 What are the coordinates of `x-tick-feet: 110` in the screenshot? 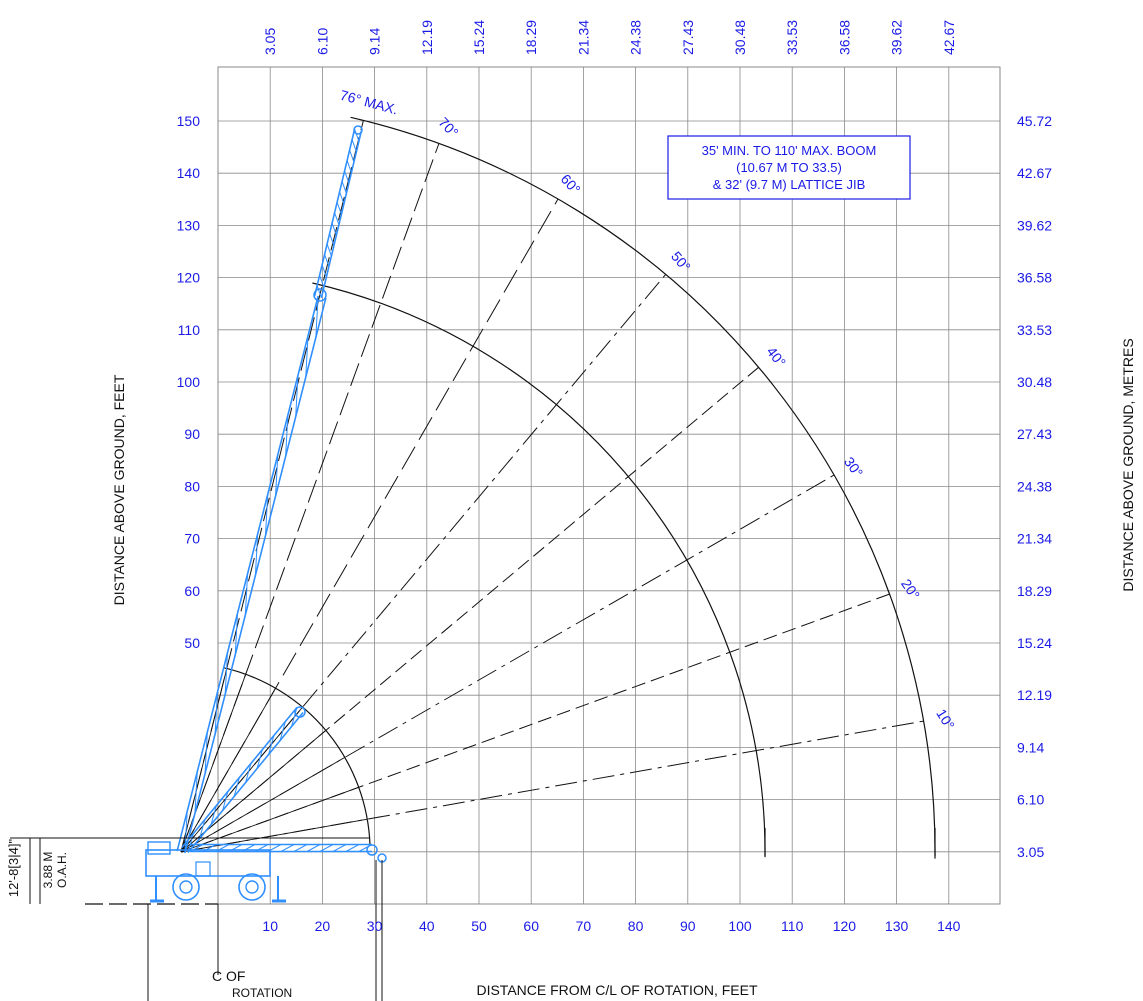 It's located at (792, 926).